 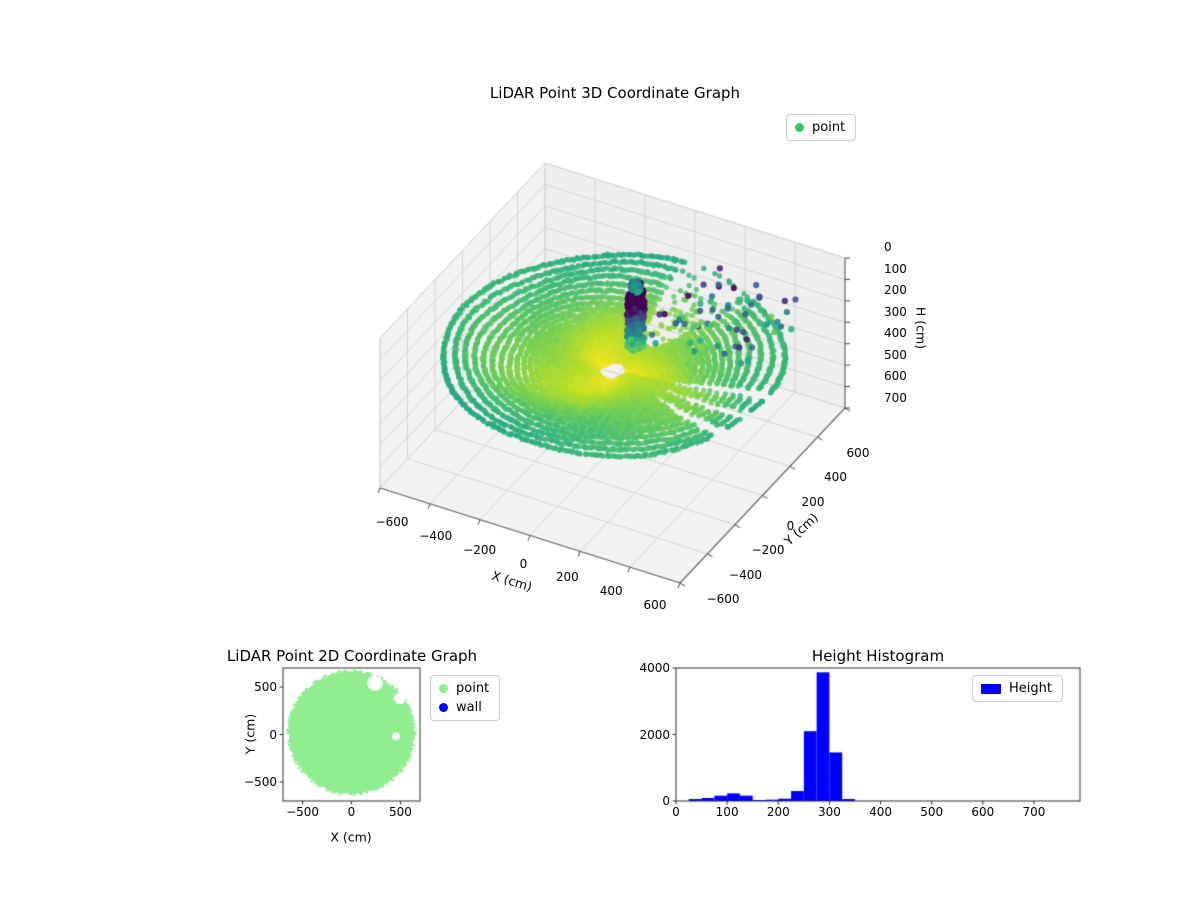 I want to click on histogram-legend: Height, so click(x=1017, y=688).